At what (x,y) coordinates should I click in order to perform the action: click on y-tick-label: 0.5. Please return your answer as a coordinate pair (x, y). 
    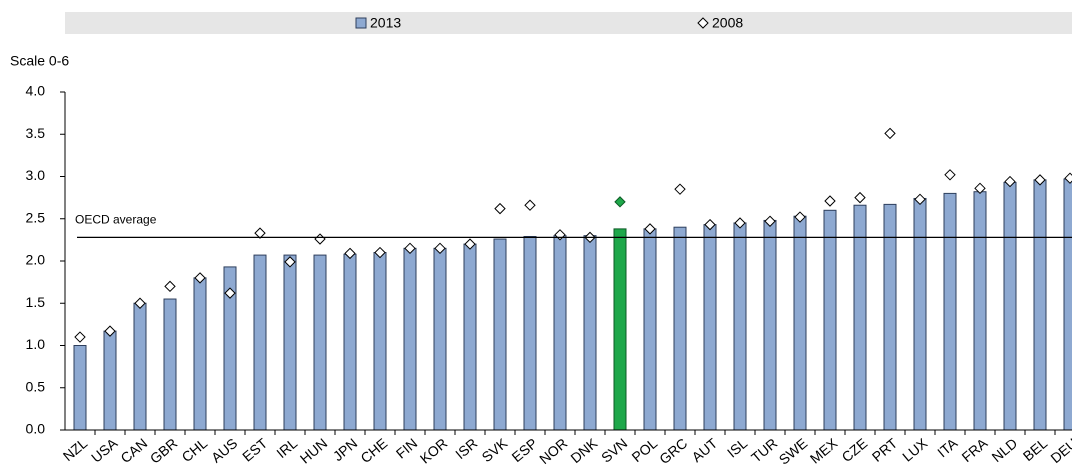
    Looking at the image, I should click on (36, 386).